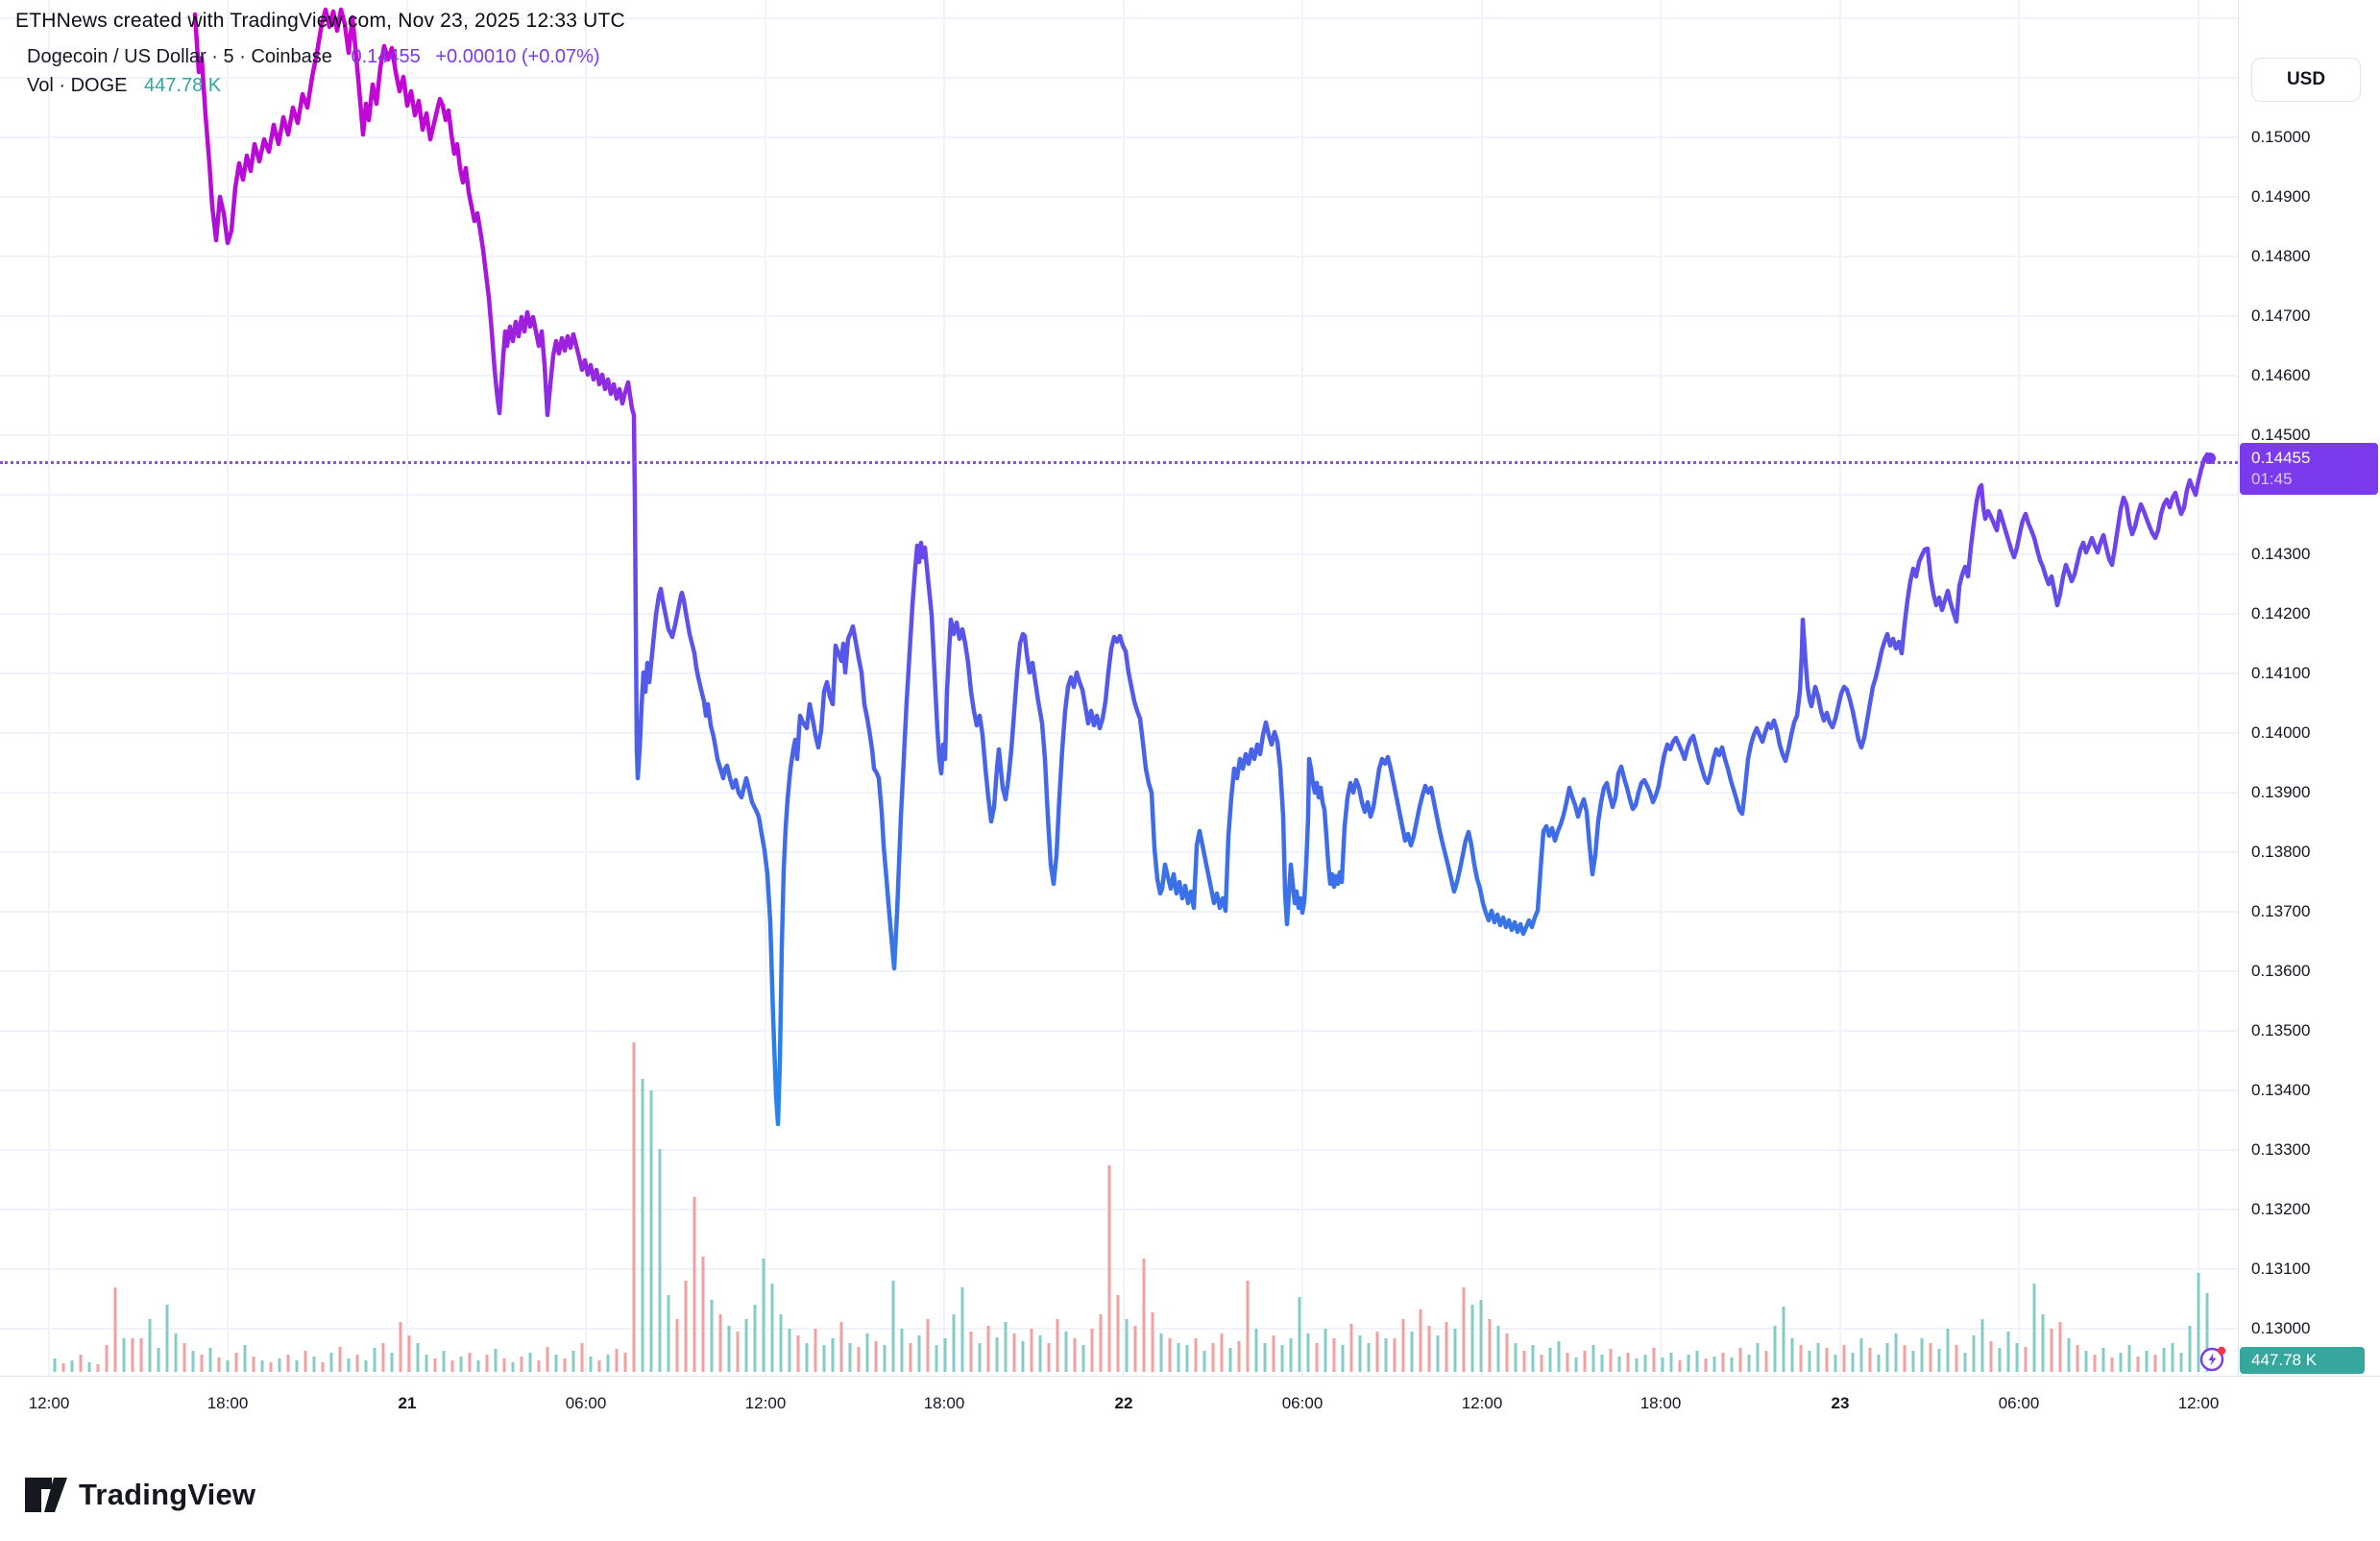 This screenshot has width=2380, height=1541. I want to click on price-tick-label: 0.13700, so click(2281, 911).